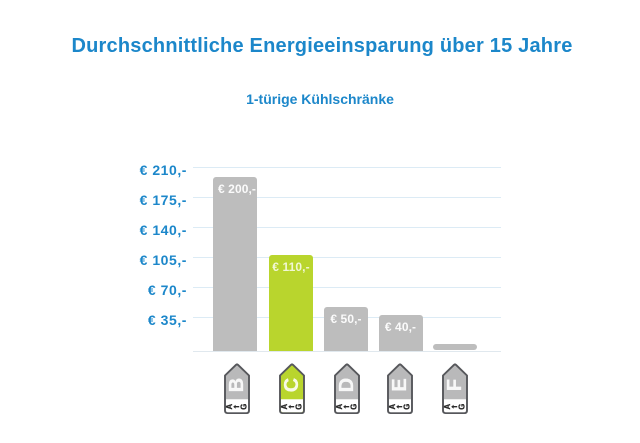 Image resolution: width=640 pixels, height=443 pixels. What do you see at coordinates (455, 384) in the screenshot?
I see `svg-text: F` at bounding box center [455, 384].